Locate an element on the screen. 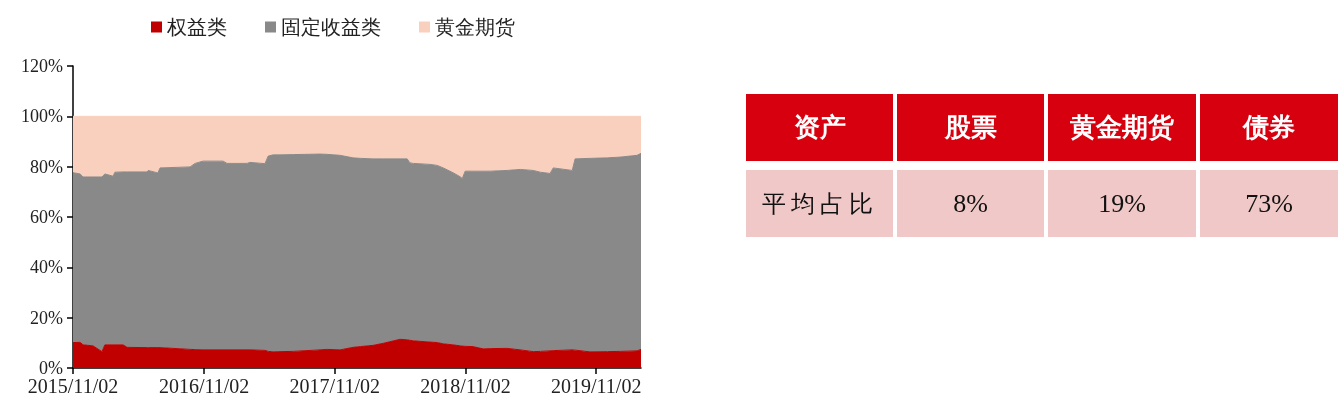 The height and width of the screenshot is (403, 1338). category-label: 黄金期货 is located at coordinates (1122, 127).